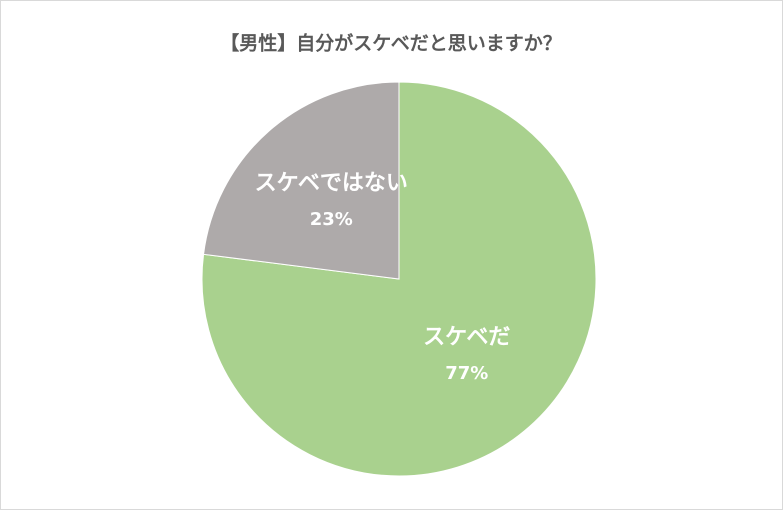 This screenshot has height=510, width=783. I want to click on slice-label: スケベではない, so click(331, 183).